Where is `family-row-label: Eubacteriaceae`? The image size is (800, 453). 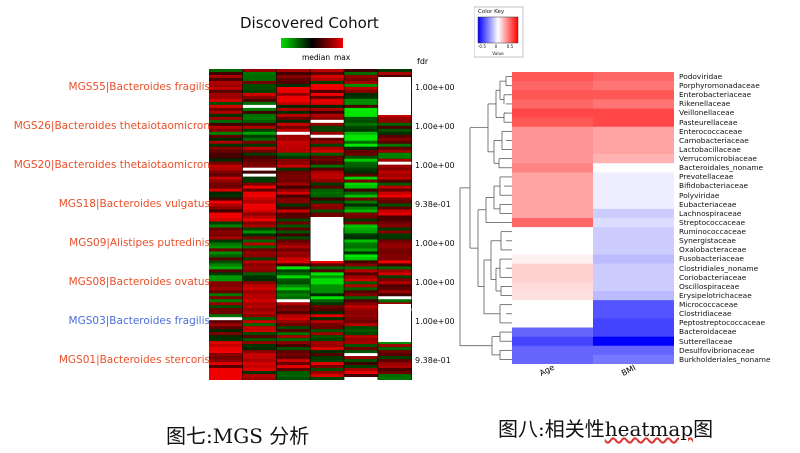
family-row-label: Eubacteriaceae is located at coordinates (708, 204).